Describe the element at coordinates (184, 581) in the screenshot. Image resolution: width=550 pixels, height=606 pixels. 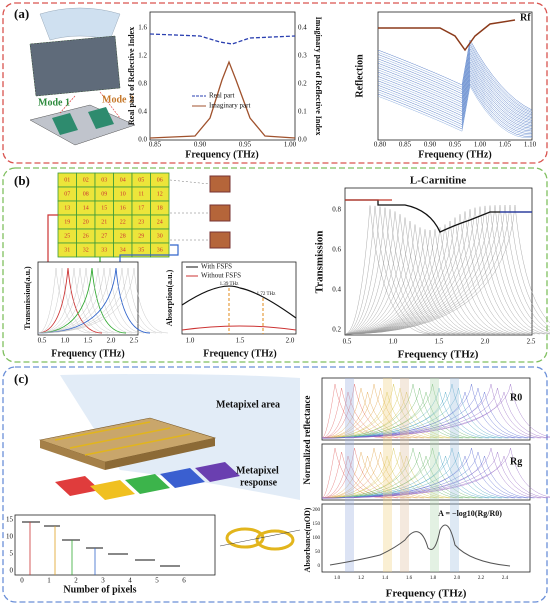
I see `tick-label: 6` at that location.